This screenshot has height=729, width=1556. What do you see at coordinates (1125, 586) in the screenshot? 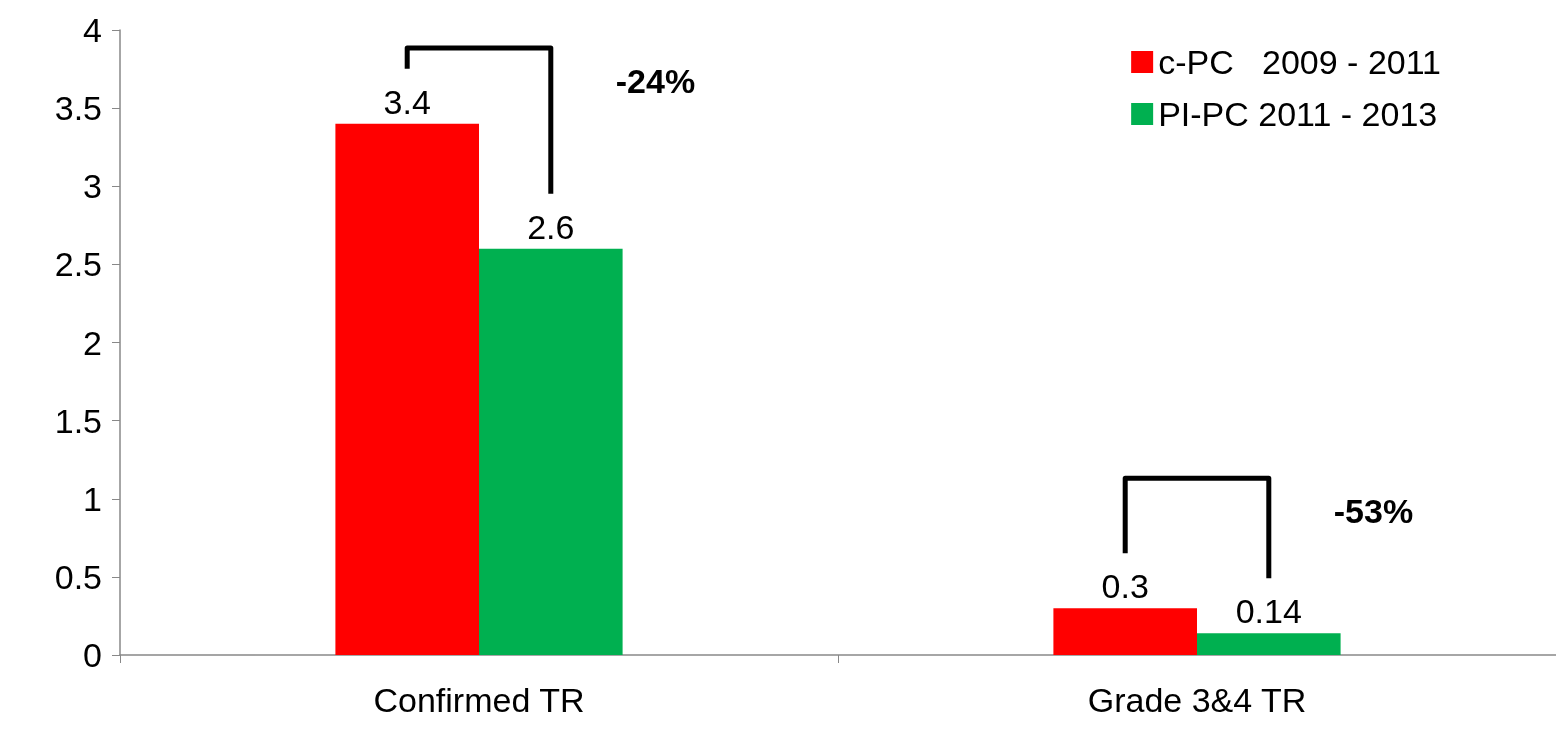
I see `data-label: 0.3` at bounding box center [1125, 586].